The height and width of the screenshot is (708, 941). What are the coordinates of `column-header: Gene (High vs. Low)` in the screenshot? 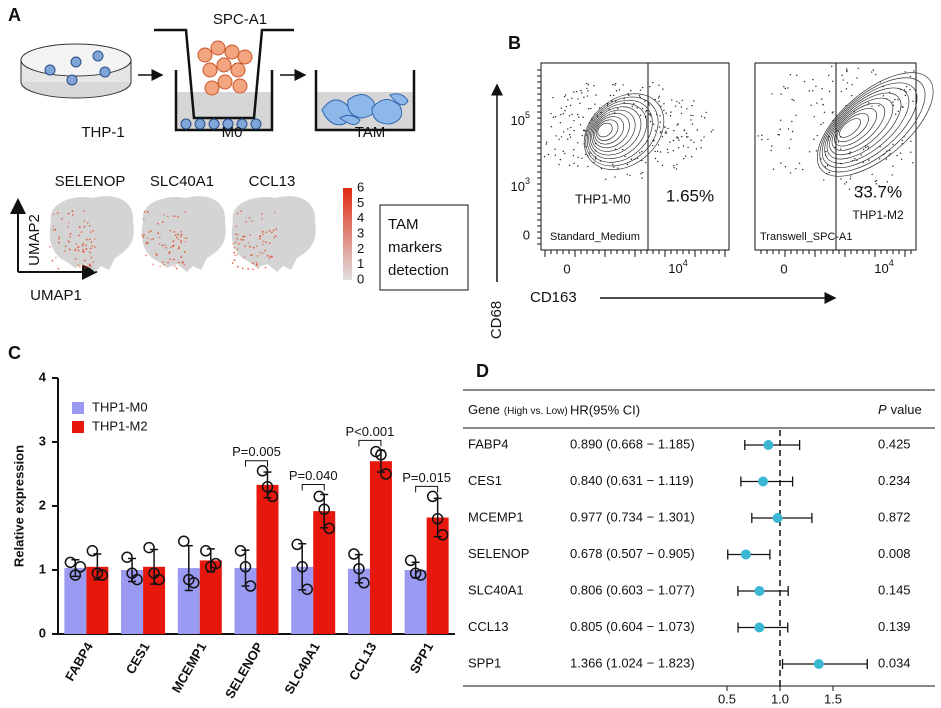 It's located at (518, 409).